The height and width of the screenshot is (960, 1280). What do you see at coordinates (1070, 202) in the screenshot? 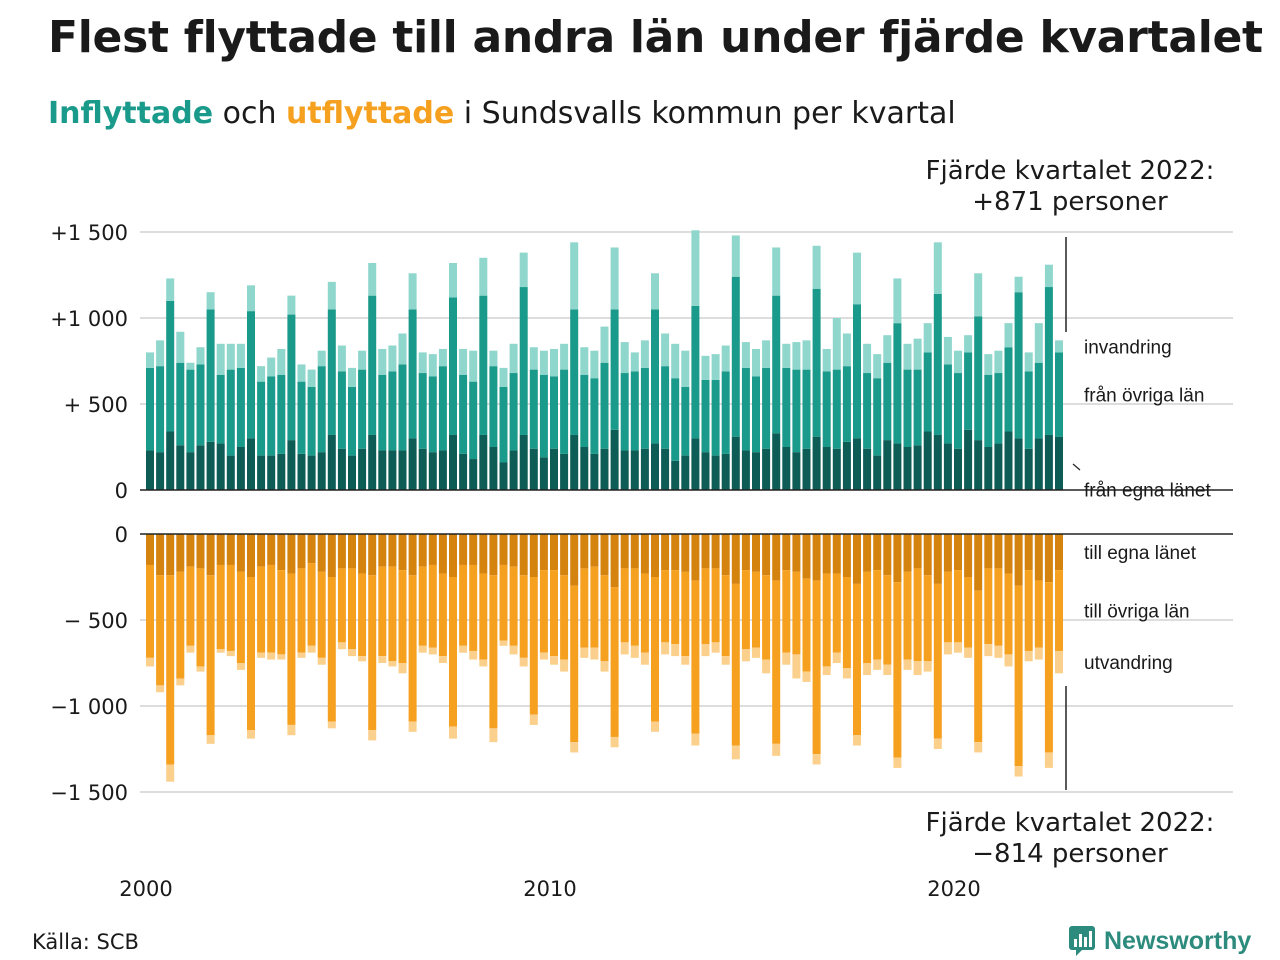
I see `callout-inflow-line2: +871 personer` at bounding box center [1070, 202].